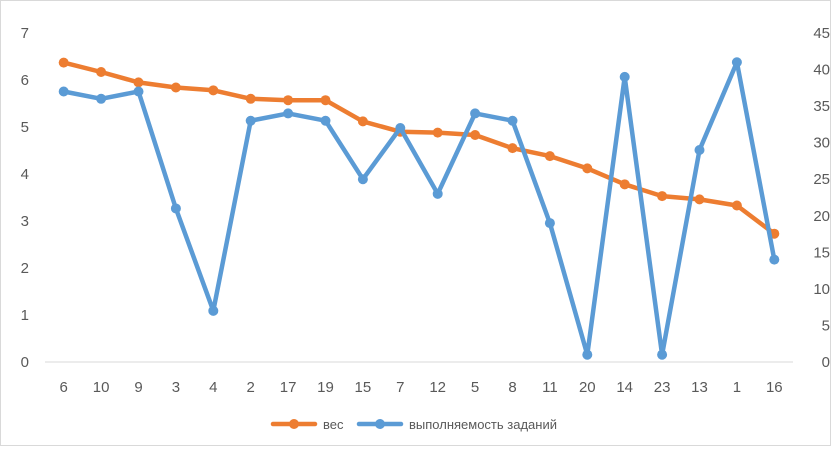 This screenshot has width=831, height=452. Describe the element at coordinates (483, 424) in the screenshot. I see `legend-label-1: выполняемость заданий` at that location.